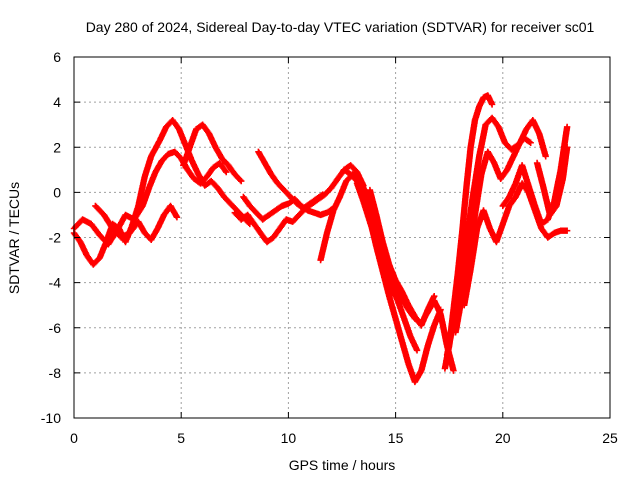 This screenshot has width=640, height=480. What do you see at coordinates (610, 438) in the screenshot?
I see `x-tick-label: 25` at bounding box center [610, 438].